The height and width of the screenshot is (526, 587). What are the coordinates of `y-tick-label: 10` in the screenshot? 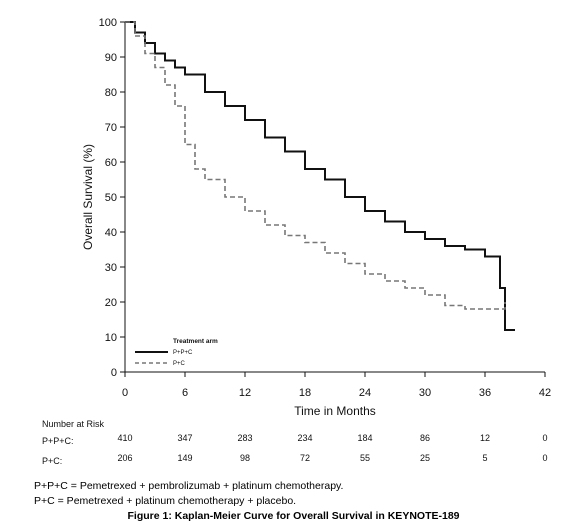 It's located at (111, 338).